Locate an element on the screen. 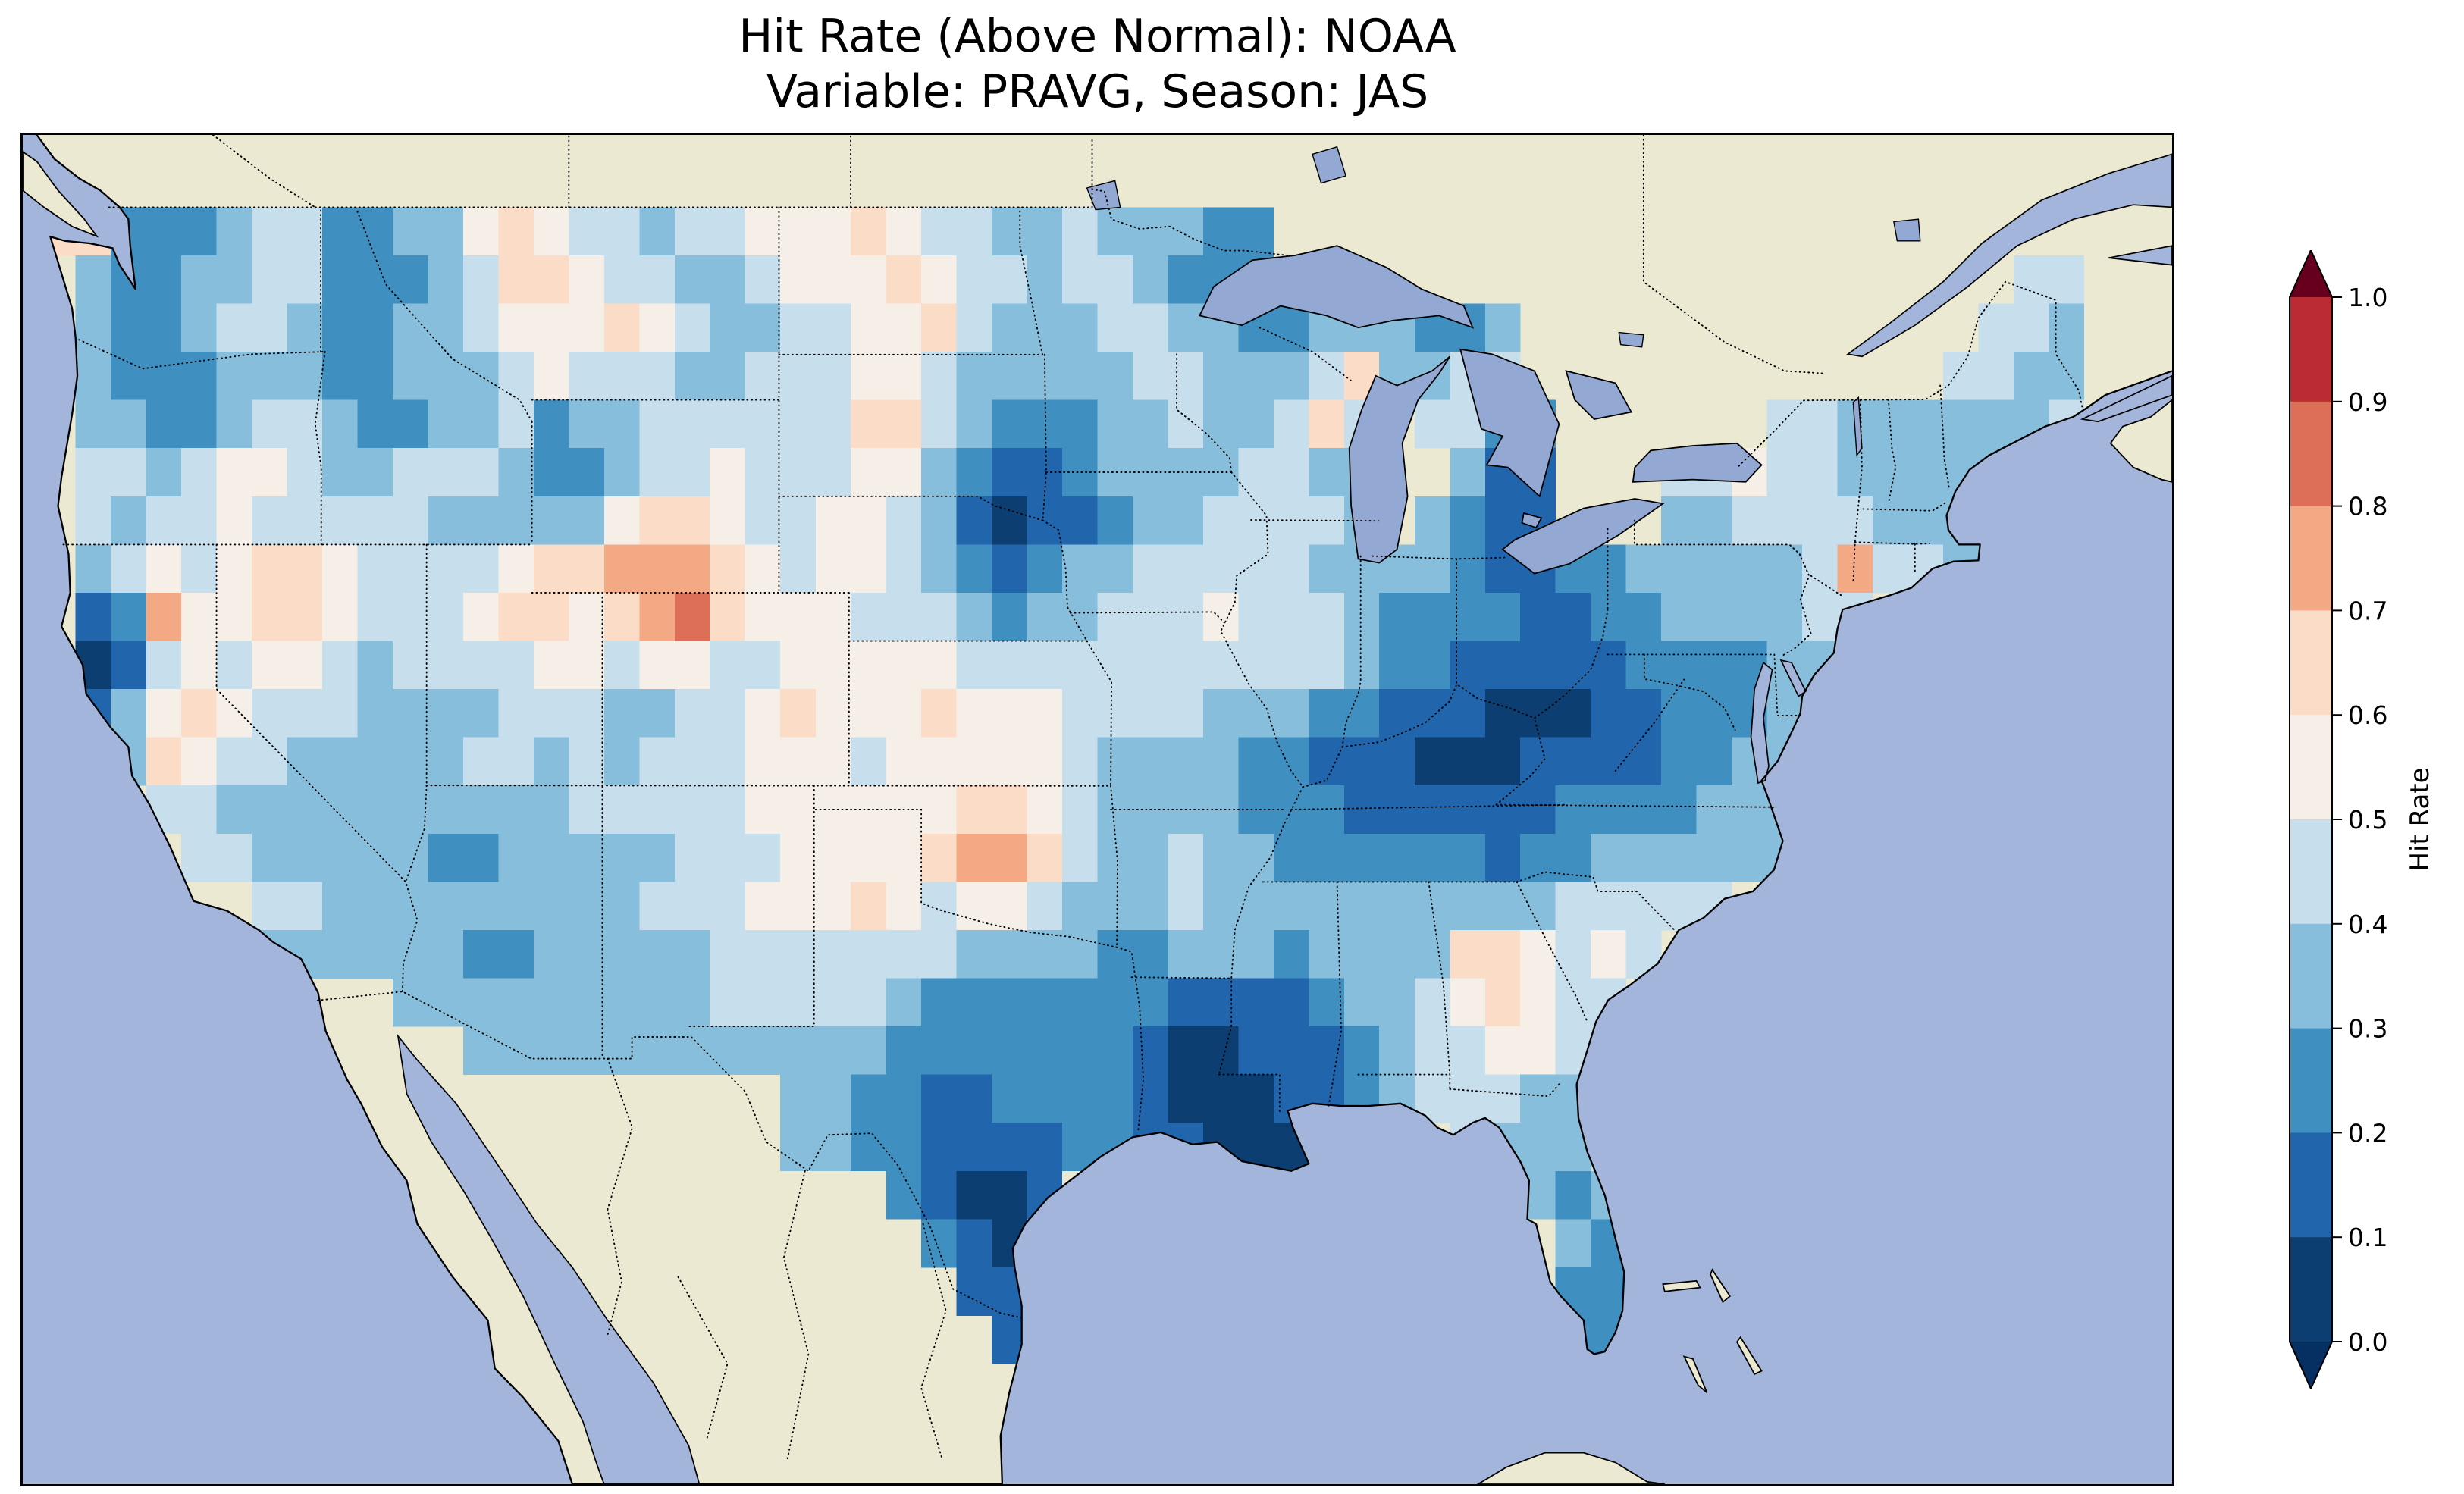 The height and width of the screenshot is (1494, 2464). chart-title-line2: Variable: PRAVG, Season: JAS is located at coordinates (1097, 92).